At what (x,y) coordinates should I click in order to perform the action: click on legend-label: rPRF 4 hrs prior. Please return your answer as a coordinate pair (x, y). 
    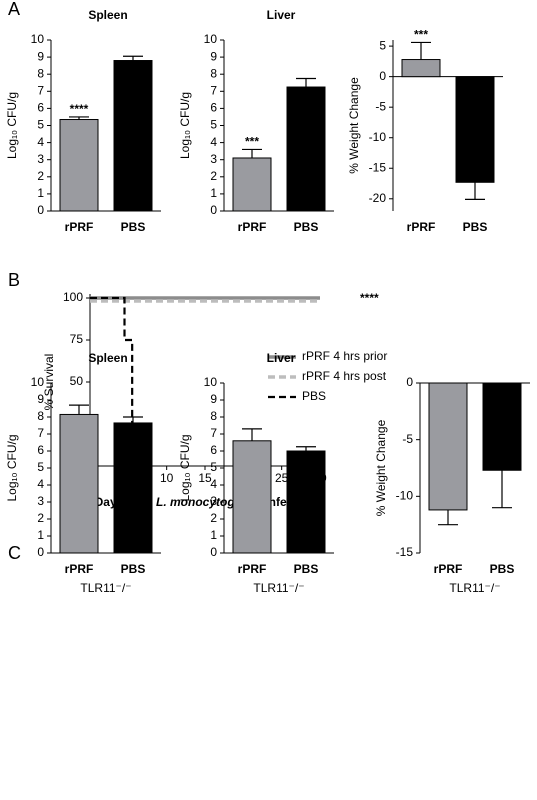
    Looking at the image, I should click on (344, 356).